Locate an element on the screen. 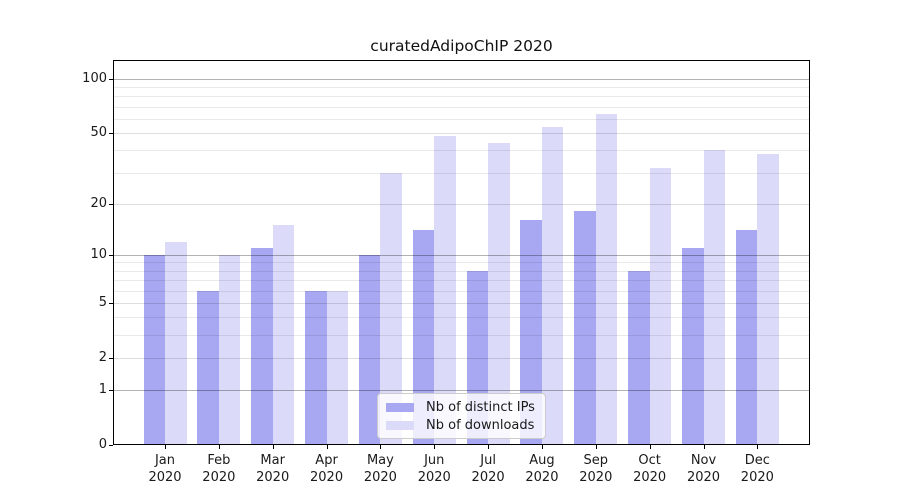 Image resolution: width=900 pixels, height=500 pixels. legend-swatch-distinct-ips is located at coordinates (400, 407).